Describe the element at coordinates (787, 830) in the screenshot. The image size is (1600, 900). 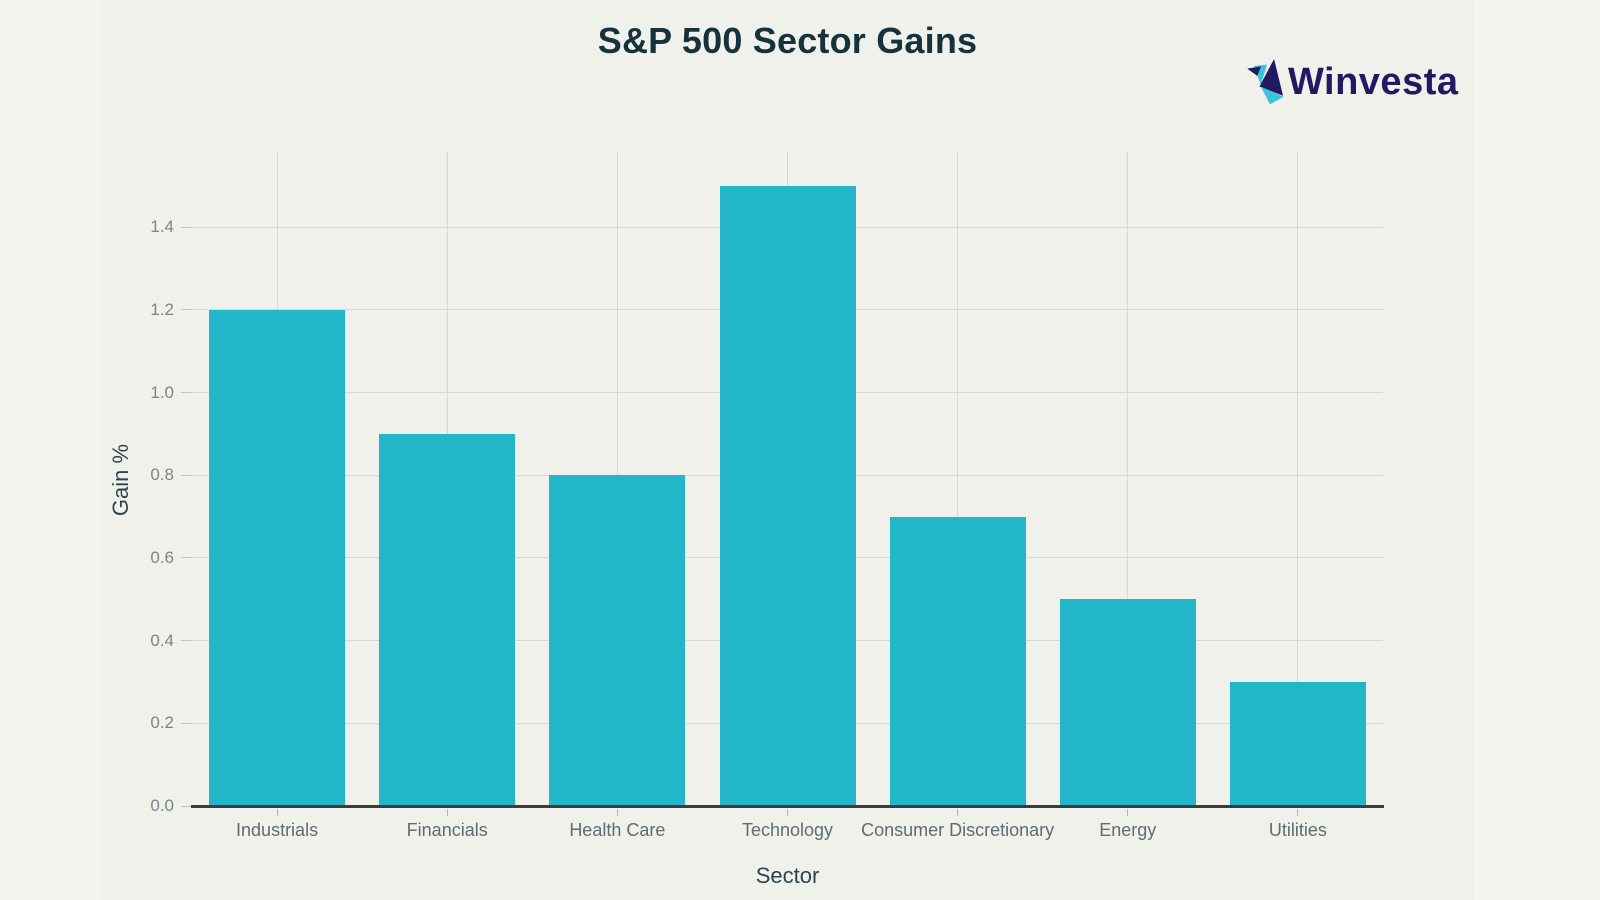
I see `x-tick-label: Technology` at that location.